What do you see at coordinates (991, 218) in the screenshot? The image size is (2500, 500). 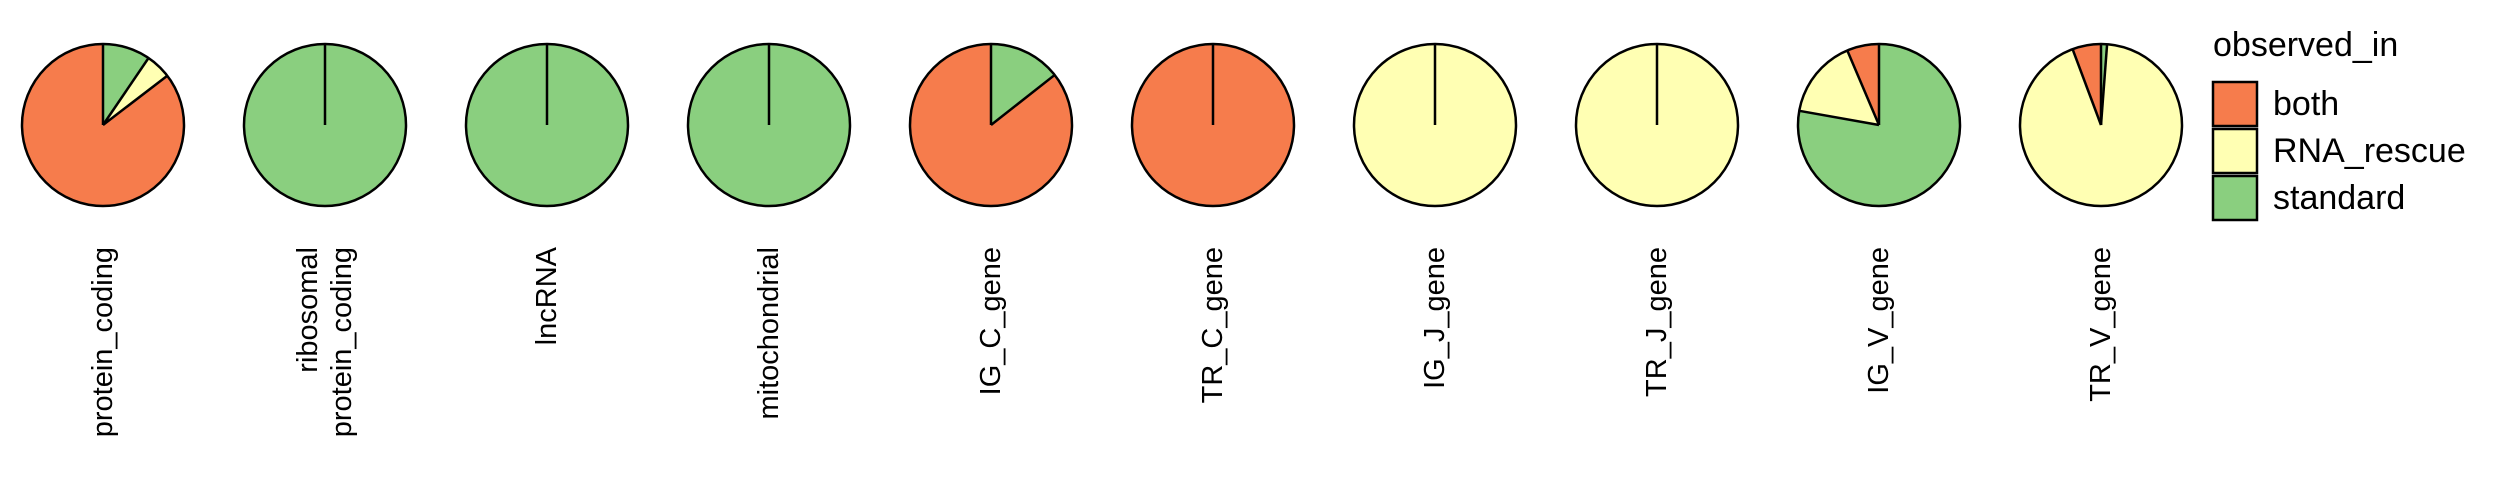 I see `pie-IG_C_gene: IG_C_gene` at bounding box center [991, 218].